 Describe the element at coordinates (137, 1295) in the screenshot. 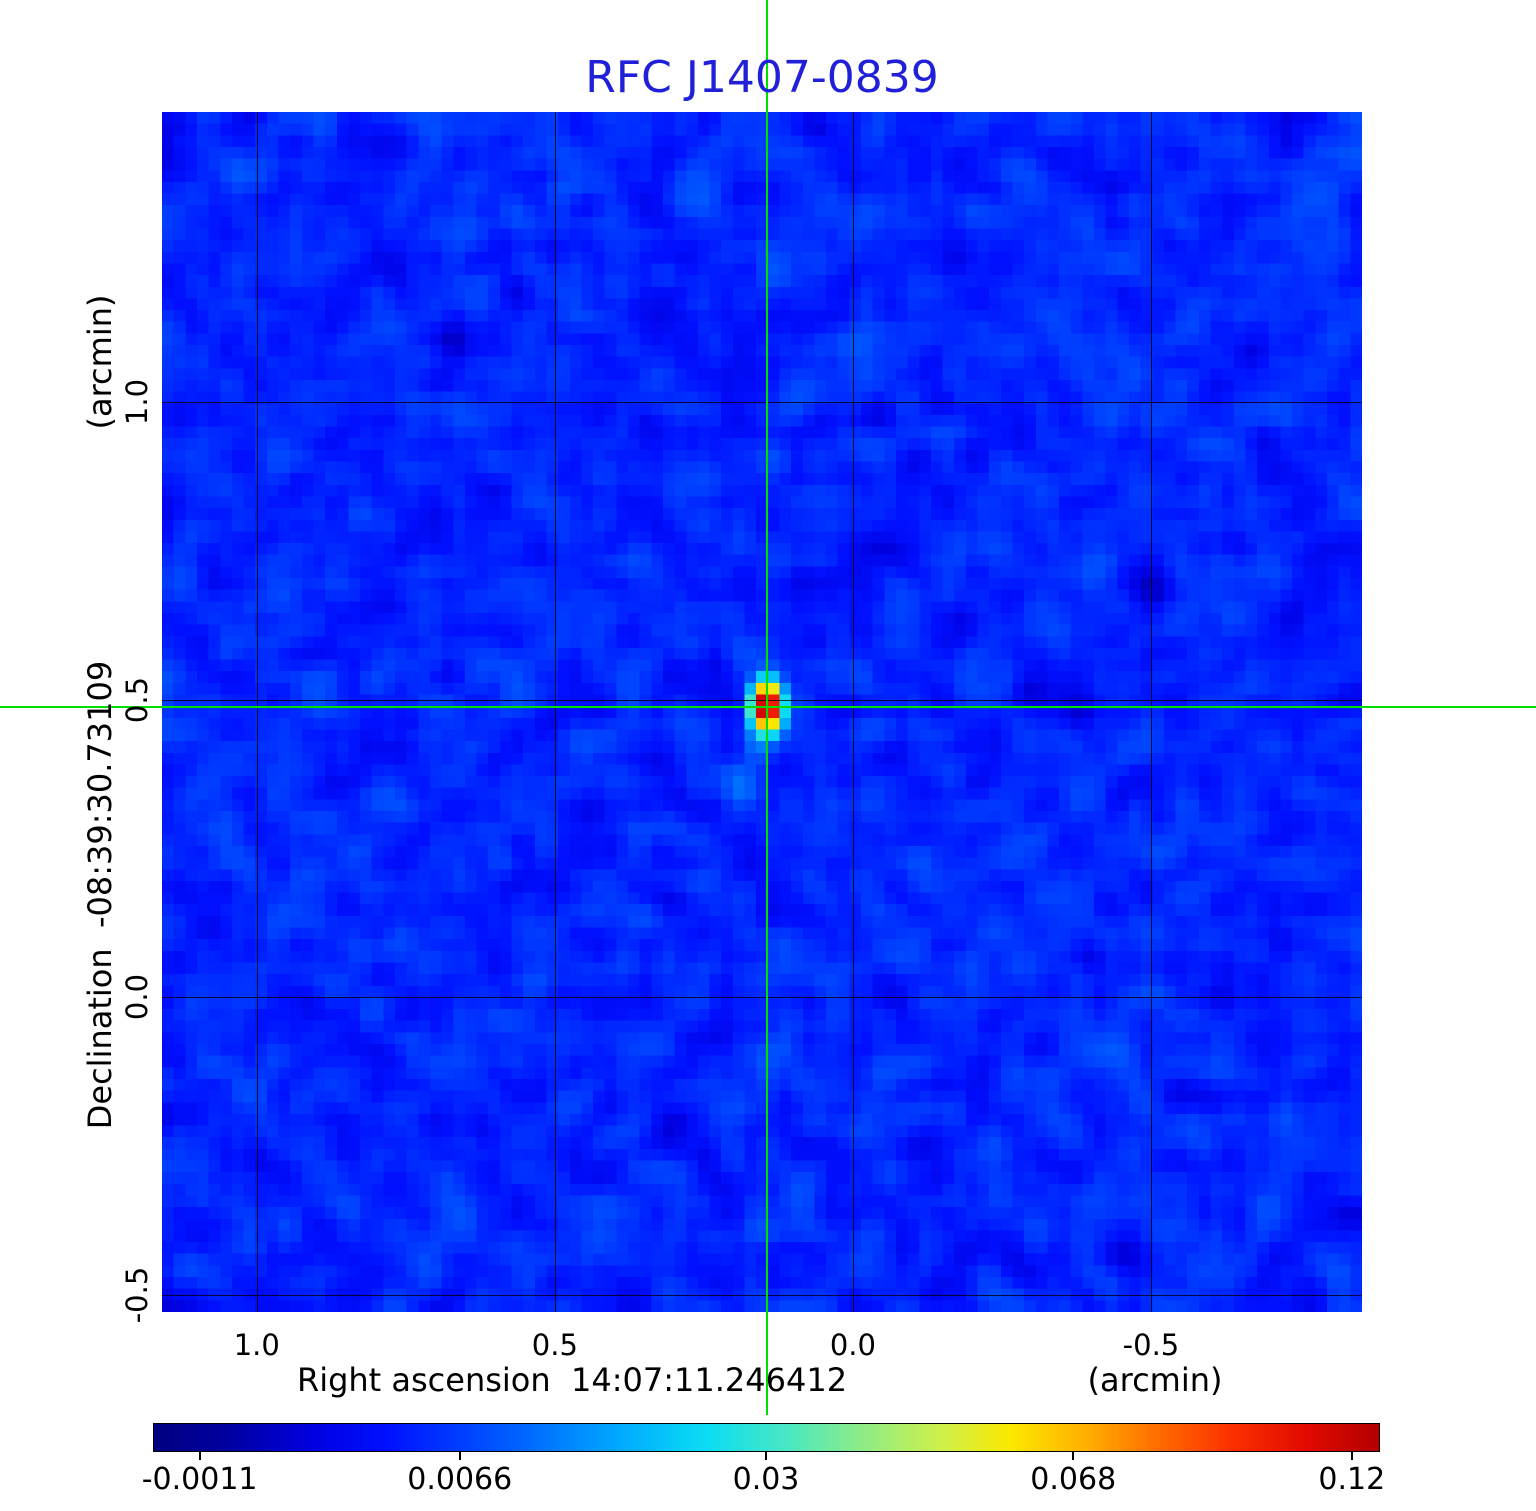

I see `y-tick-label: -0.5` at that location.